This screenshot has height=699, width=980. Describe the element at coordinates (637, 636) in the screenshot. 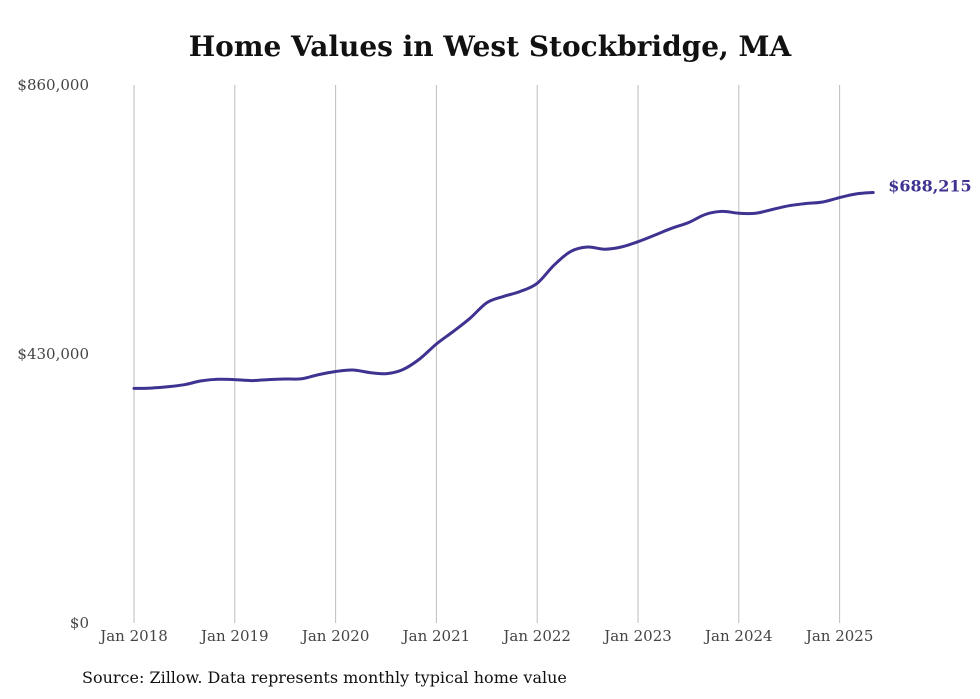

I see `x-tick-label: Jan 2023` at that location.